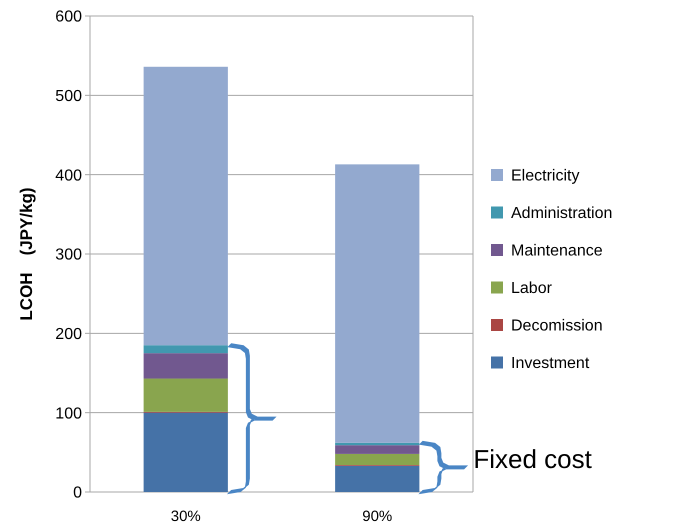 The height and width of the screenshot is (529, 673). What do you see at coordinates (185, 516) in the screenshot?
I see `x-tick-label: 30%` at bounding box center [185, 516].